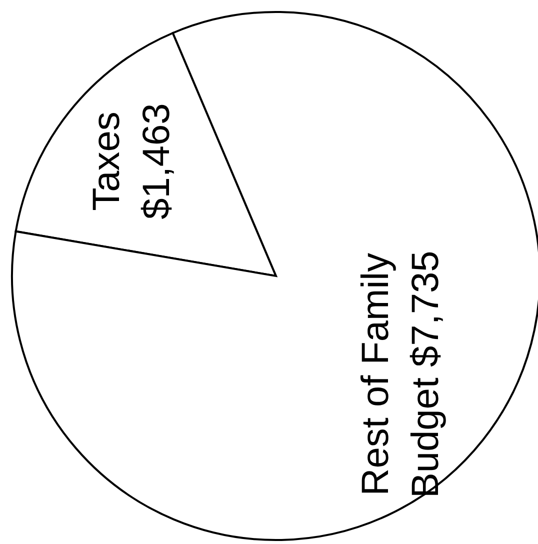 The height and width of the screenshot is (544, 538). What do you see at coordinates (157, 161) in the screenshot?
I see `data-label: $1,463` at bounding box center [157, 161].